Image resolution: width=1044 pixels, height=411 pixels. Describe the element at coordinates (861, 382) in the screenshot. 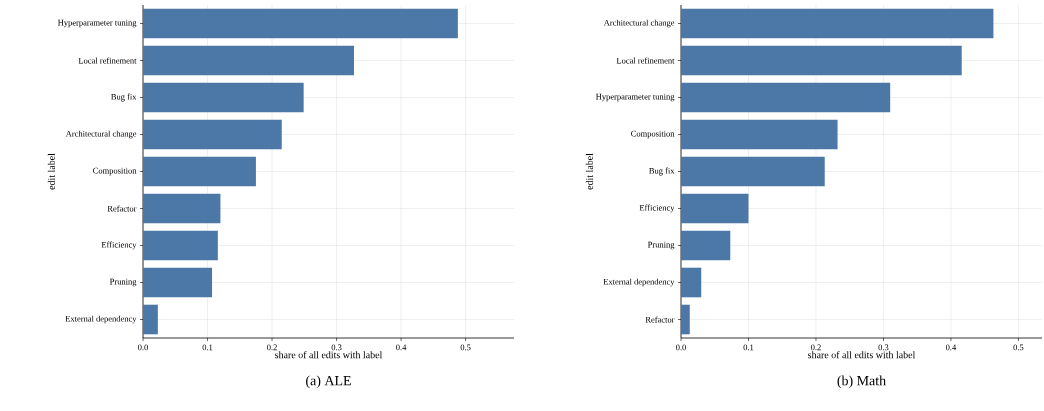

I see `text: (b) Math` at that location.